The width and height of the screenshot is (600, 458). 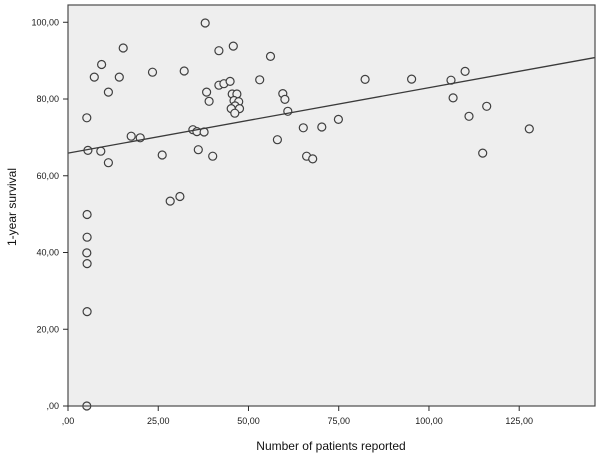 I want to click on x-tick-label: 50,00, so click(x=248, y=421).